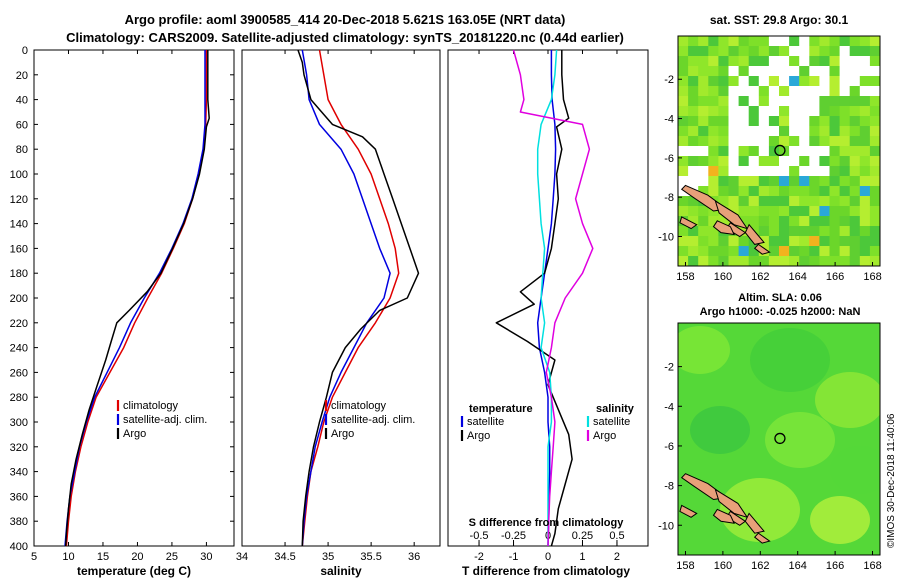 The height and width of the screenshot is (580, 900). Describe the element at coordinates (669, 80) in the screenshot. I see `lat-tick-label: -2` at that location.